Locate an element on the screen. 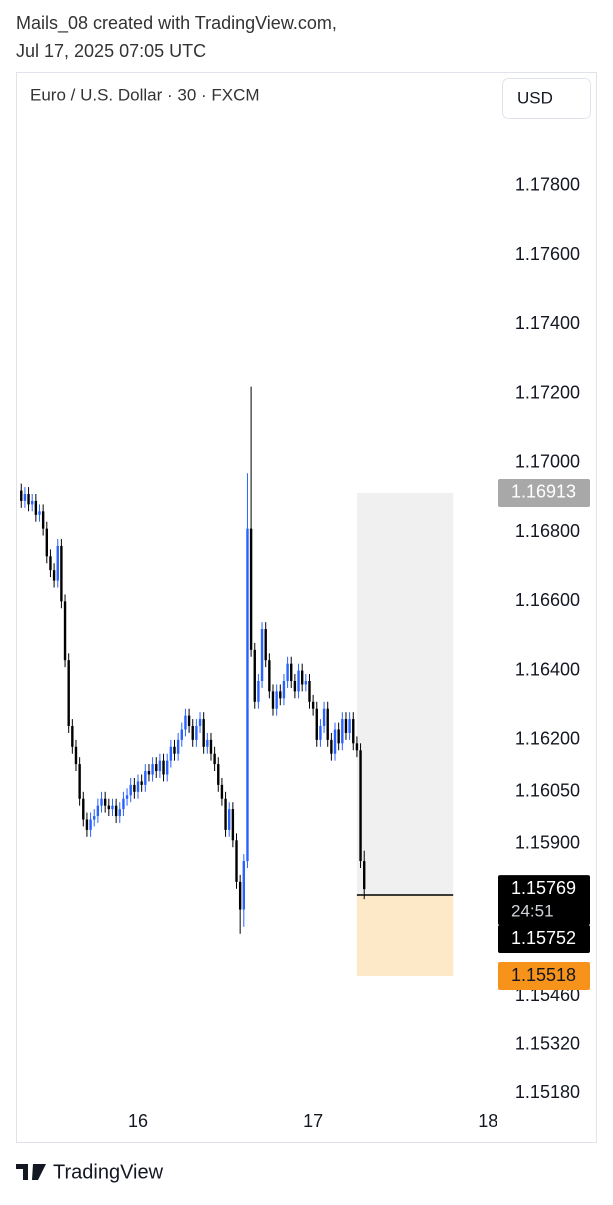 This screenshot has width=613, height=1205. y-tick-label: 1.15900 is located at coordinates (547, 843).